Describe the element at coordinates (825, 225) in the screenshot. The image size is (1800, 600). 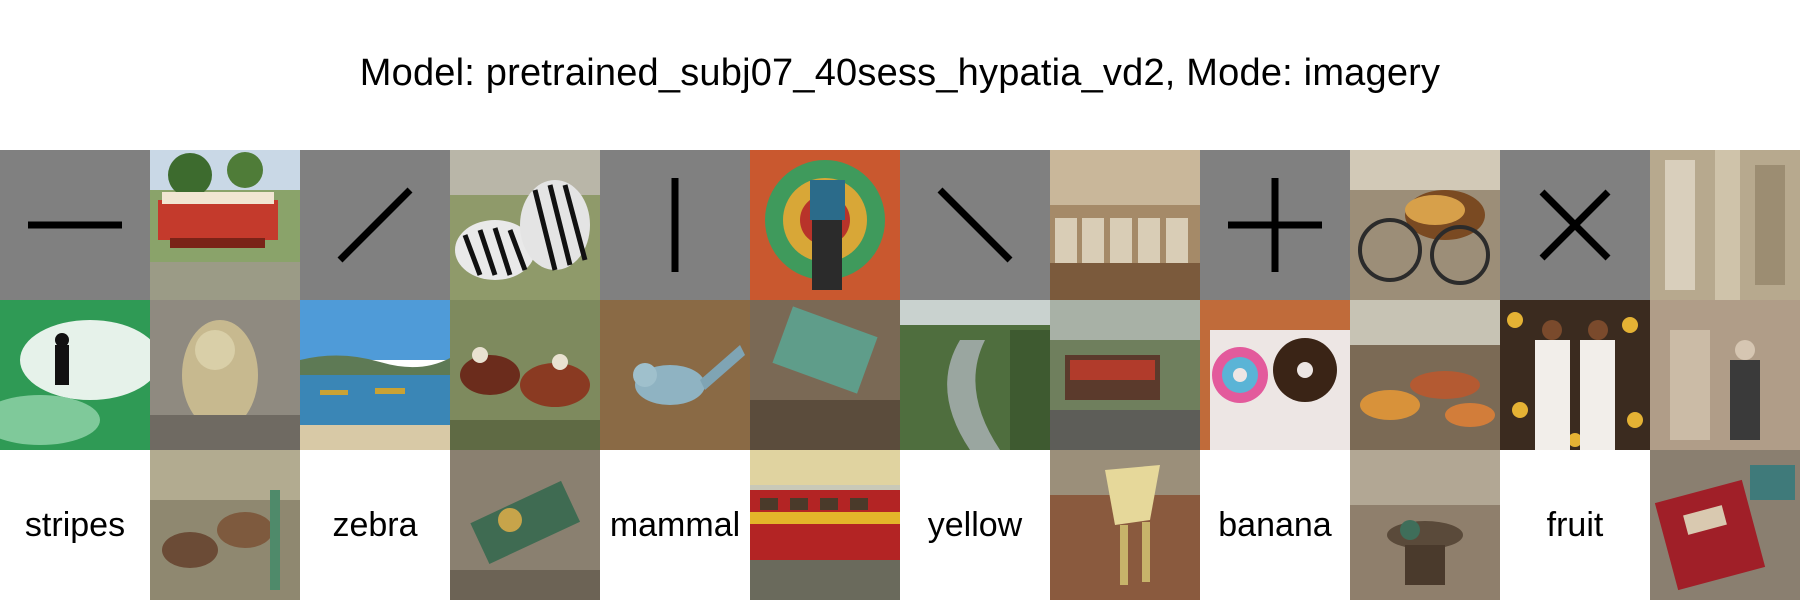
I see `colorful-cart-image` at that location.